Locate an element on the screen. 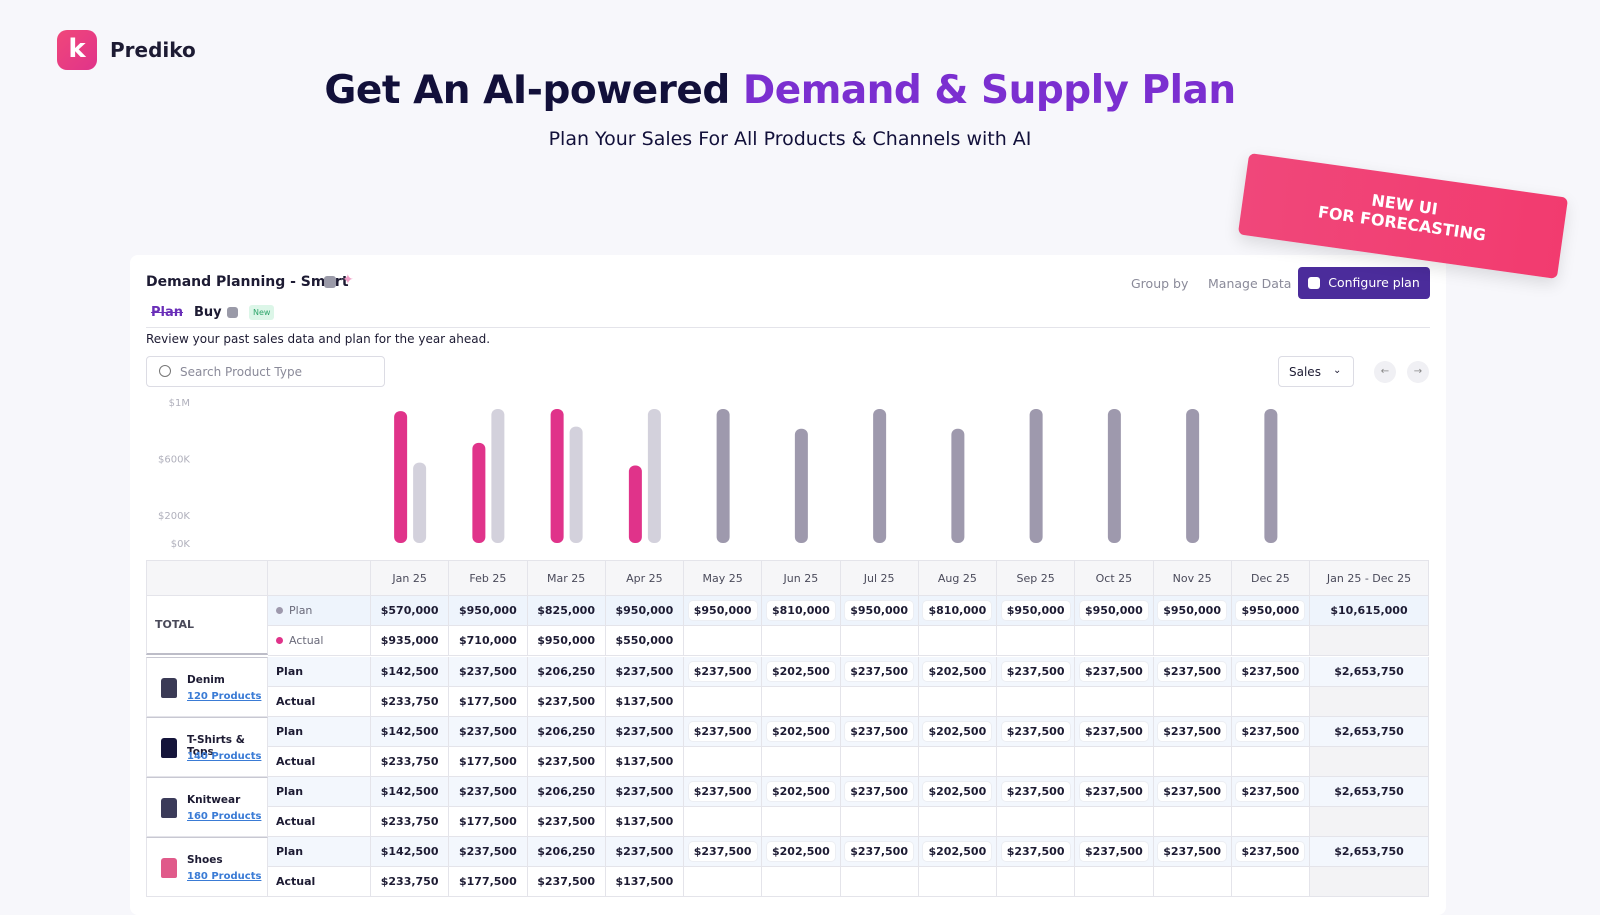  plan-value-text: $142,500 is located at coordinates (409, 671).